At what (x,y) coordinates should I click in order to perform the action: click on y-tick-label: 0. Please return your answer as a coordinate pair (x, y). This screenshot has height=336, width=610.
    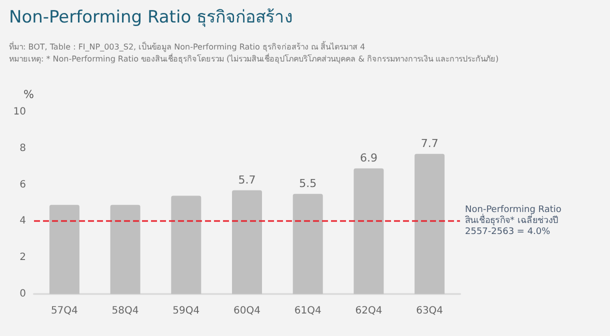
    Looking at the image, I should click on (23, 294).